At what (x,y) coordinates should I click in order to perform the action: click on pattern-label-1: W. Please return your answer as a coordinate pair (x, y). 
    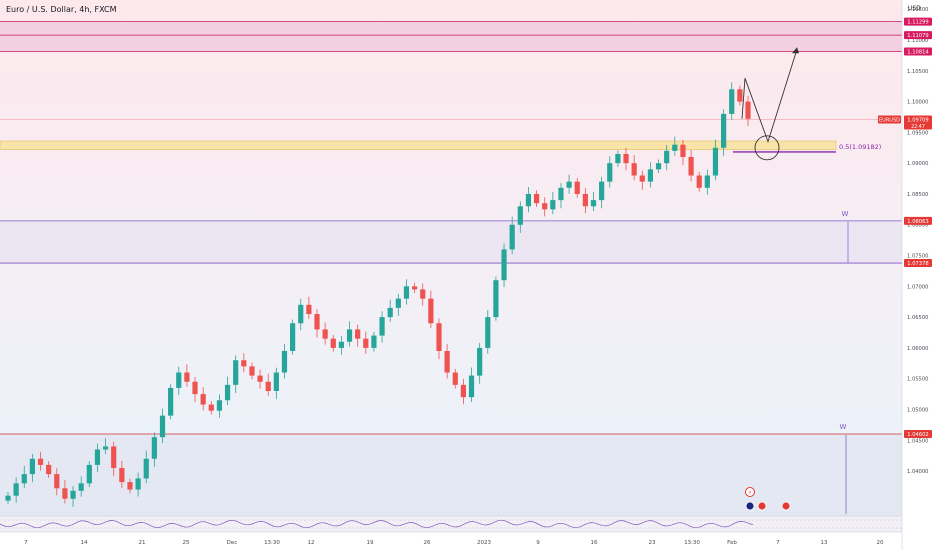
    Looking at the image, I should click on (843, 427).